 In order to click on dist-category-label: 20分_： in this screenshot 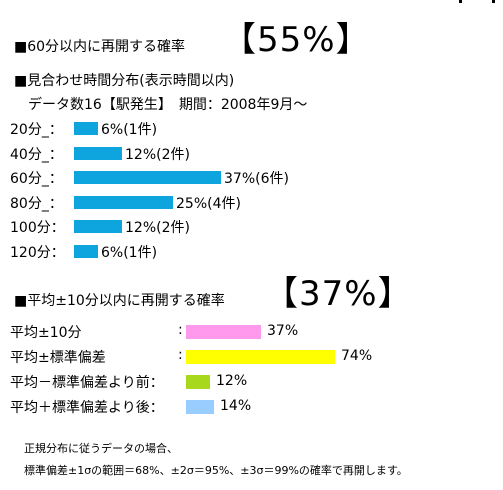, I will do `click(36, 130)`.